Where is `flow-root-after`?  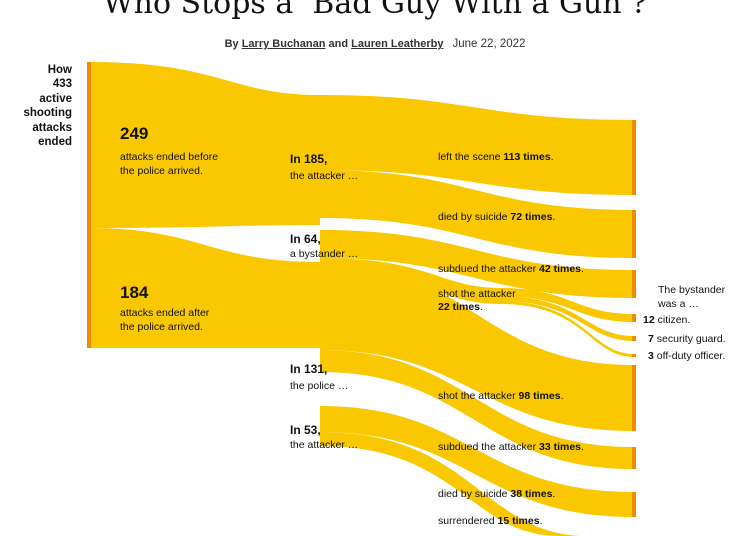 flow-root-after is located at coordinates (204, 288).